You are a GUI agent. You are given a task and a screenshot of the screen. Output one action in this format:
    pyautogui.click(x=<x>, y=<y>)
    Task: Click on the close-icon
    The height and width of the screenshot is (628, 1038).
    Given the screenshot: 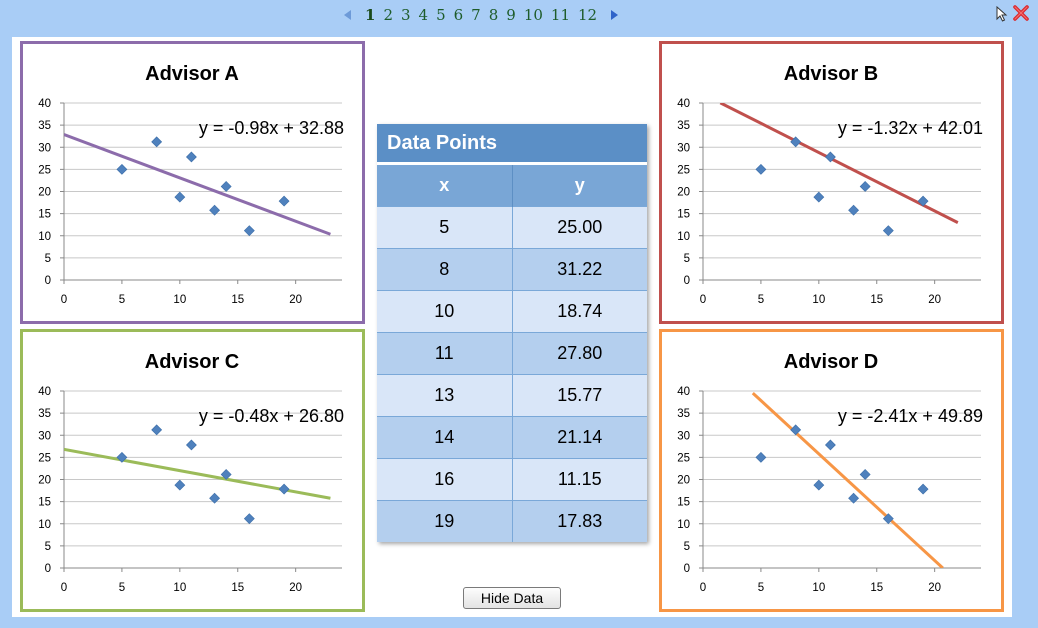 What is the action you would take?
    pyautogui.click(x=1021, y=13)
    